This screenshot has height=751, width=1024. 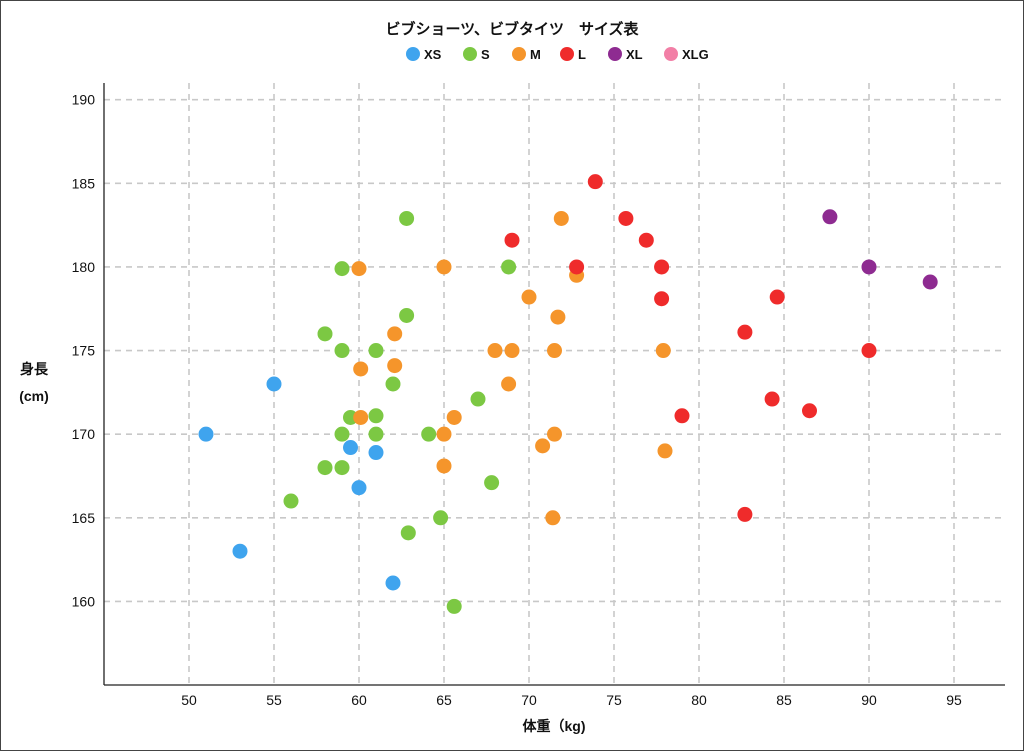 What do you see at coordinates (554, 726) in the screenshot?
I see `x-axis-label: 体重（kg)` at bounding box center [554, 726].